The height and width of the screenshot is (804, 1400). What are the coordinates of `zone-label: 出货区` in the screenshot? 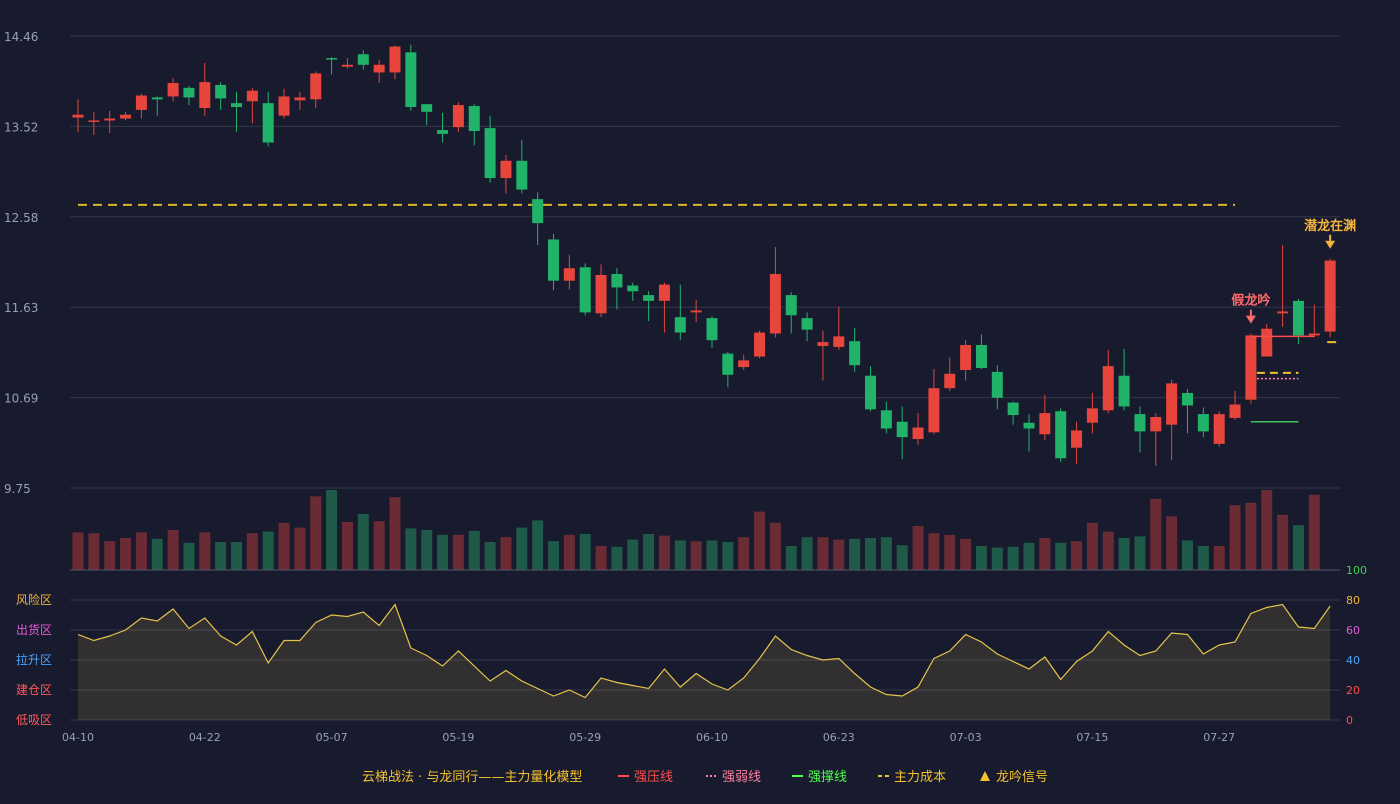 It's located at (34, 629).